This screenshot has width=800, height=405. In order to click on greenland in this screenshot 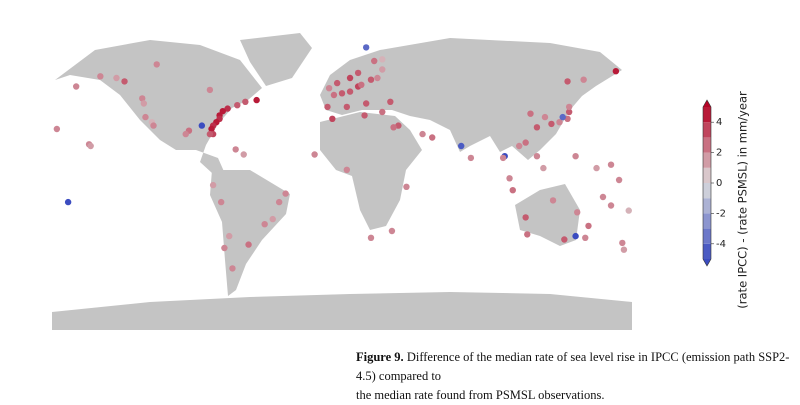, I will do `click(276, 59)`.